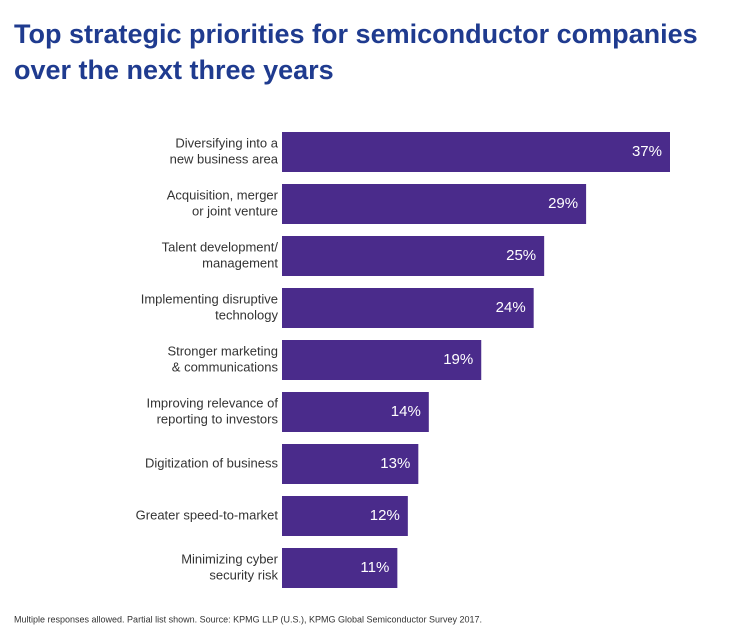  Describe the element at coordinates (521, 255) in the screenshot. I see `value-label: 25%` at that location.